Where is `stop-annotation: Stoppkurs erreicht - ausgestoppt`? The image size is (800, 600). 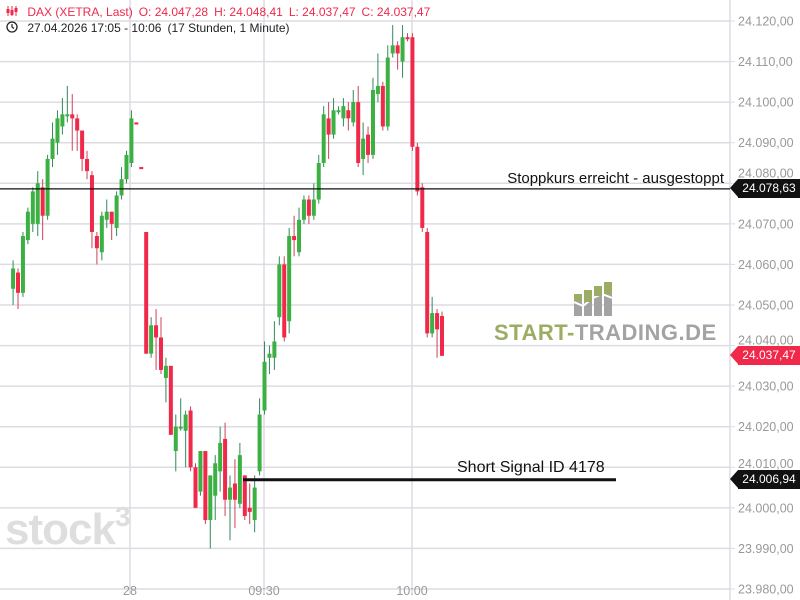 stop-annotation: Stoppkurs erreicht - ausgestoppt is located at coordinates (615, 178).